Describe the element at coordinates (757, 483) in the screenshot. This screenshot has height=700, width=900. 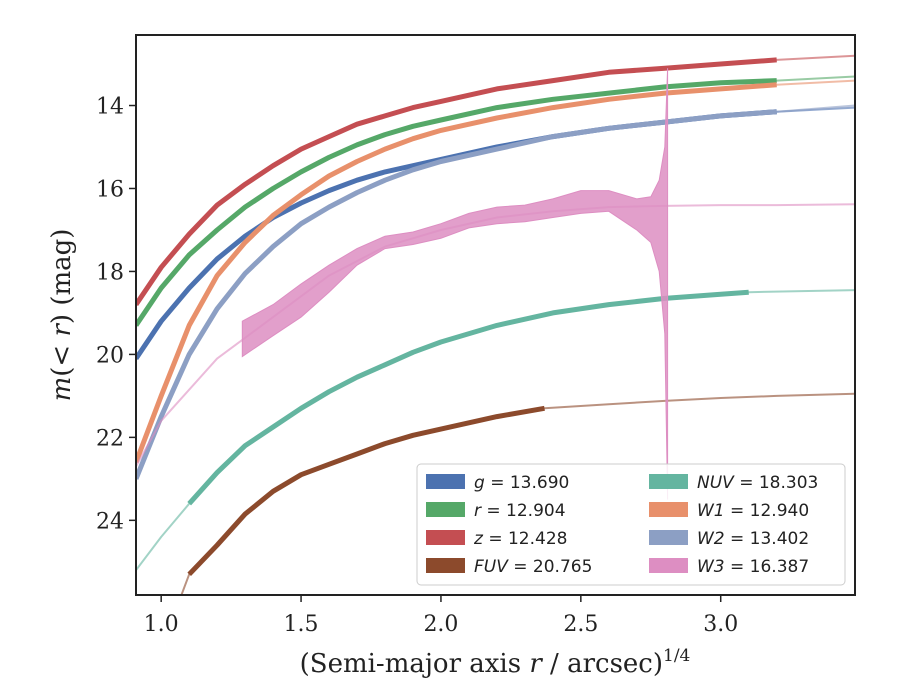
I see `legend-label-nuv: NUV = 18.303` at that location.